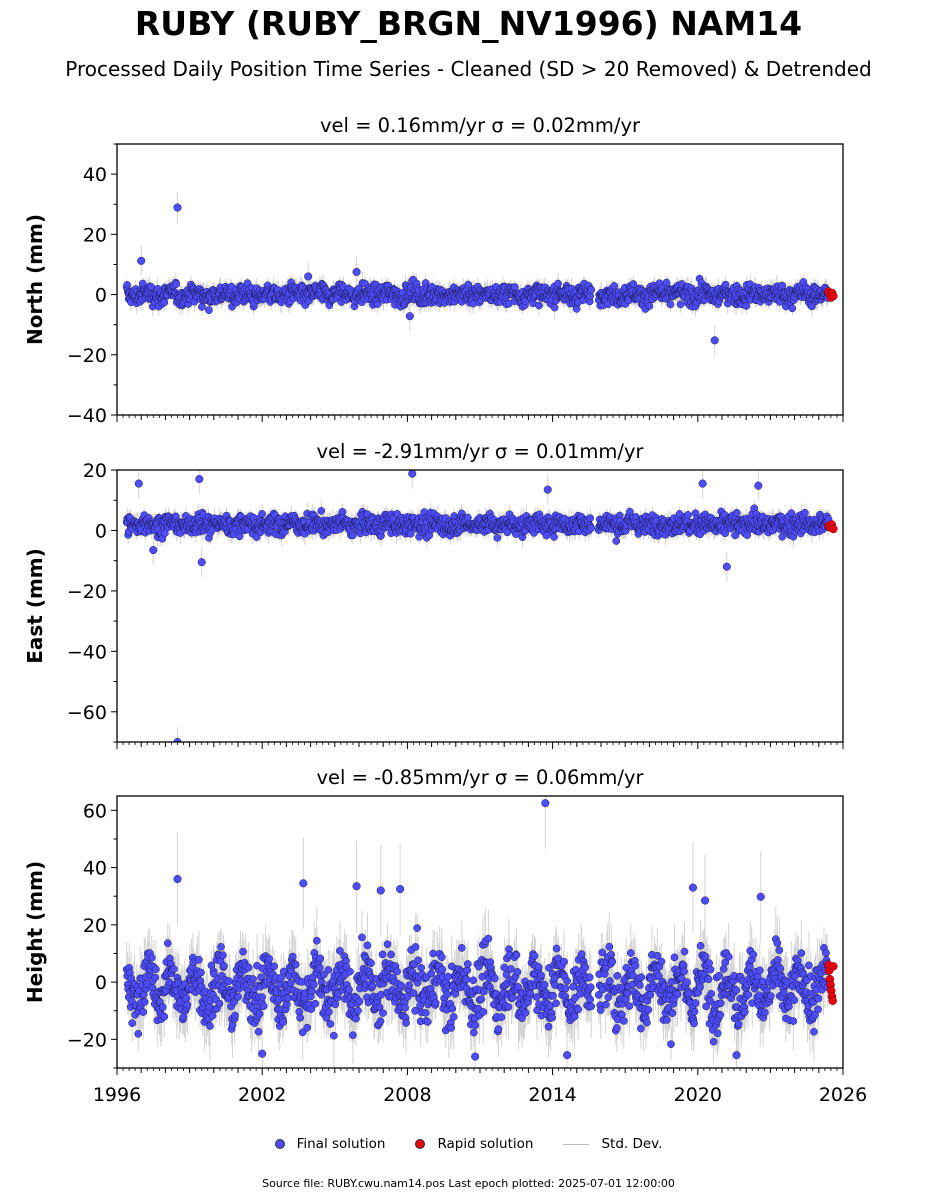  What do you see at coordinates (87, 416) in the screenshot?
I see `y-tick-label: −40` at bounding box center [87, 416].